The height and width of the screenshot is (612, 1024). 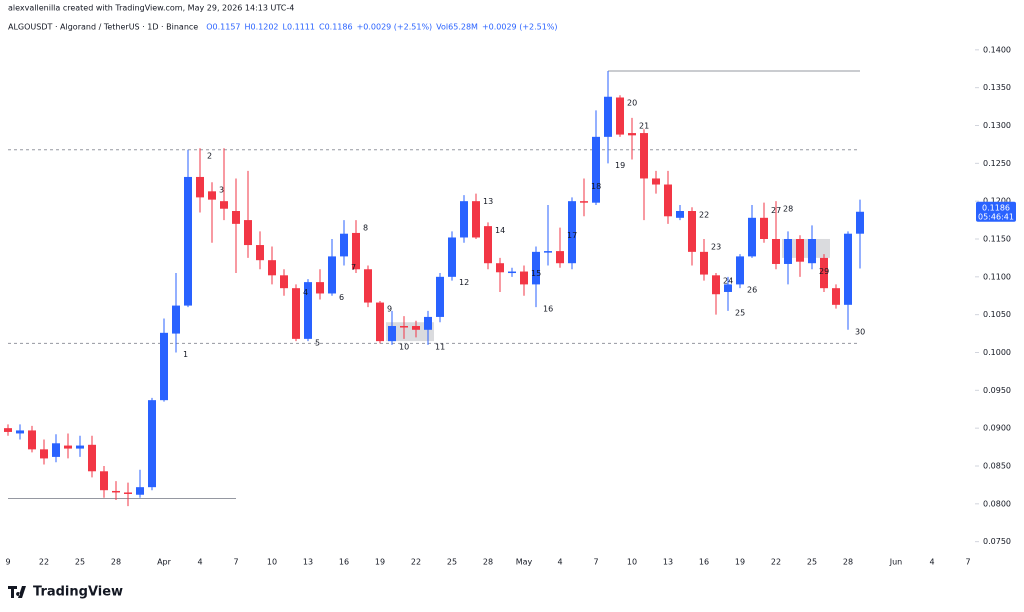 I want to click on x-tick-label: 16, so click(x=344, y=562).